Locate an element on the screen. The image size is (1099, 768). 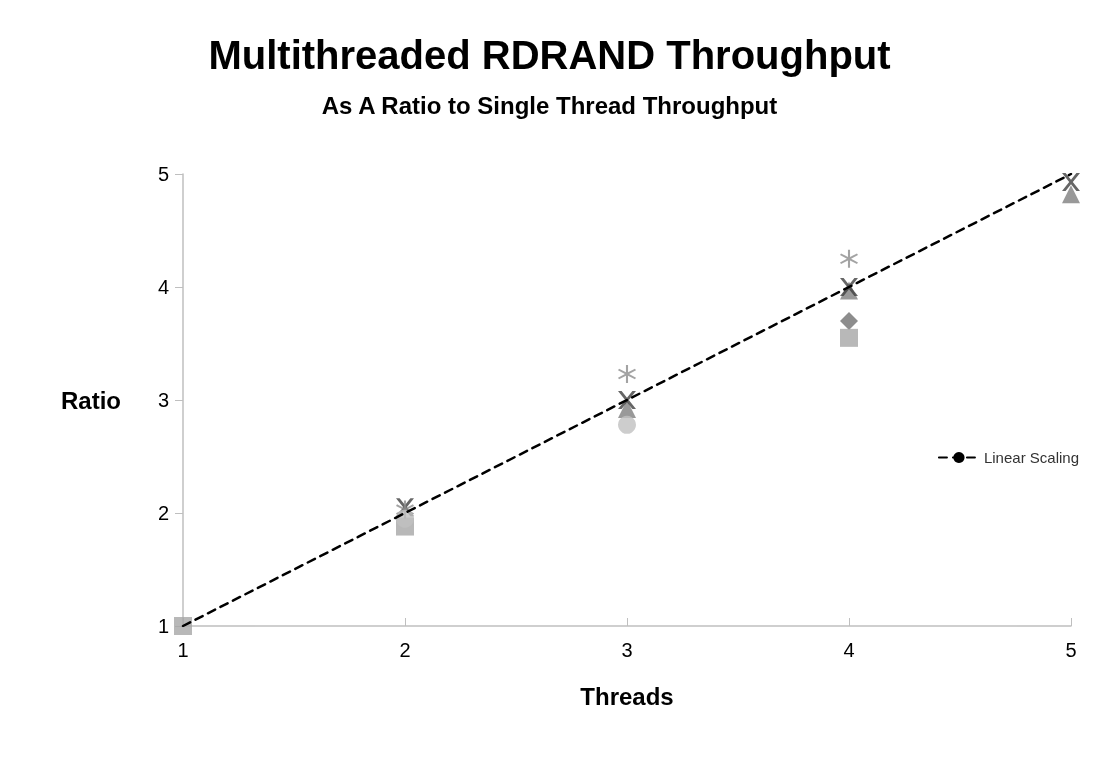
y-tick-label: 4 is located at coordinates (163, 287).